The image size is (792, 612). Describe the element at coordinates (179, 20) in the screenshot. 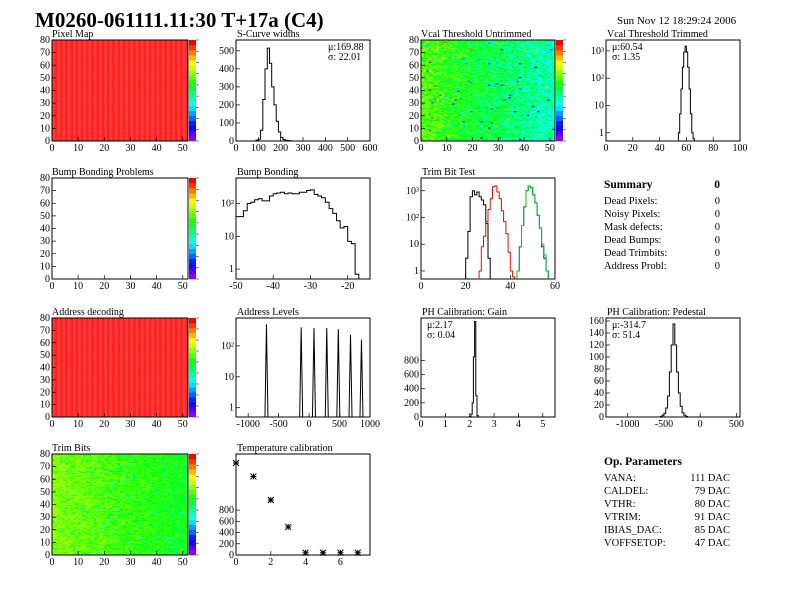

I see `page-title: M0260-061111.11:30 T+17a (C4)` at that location.